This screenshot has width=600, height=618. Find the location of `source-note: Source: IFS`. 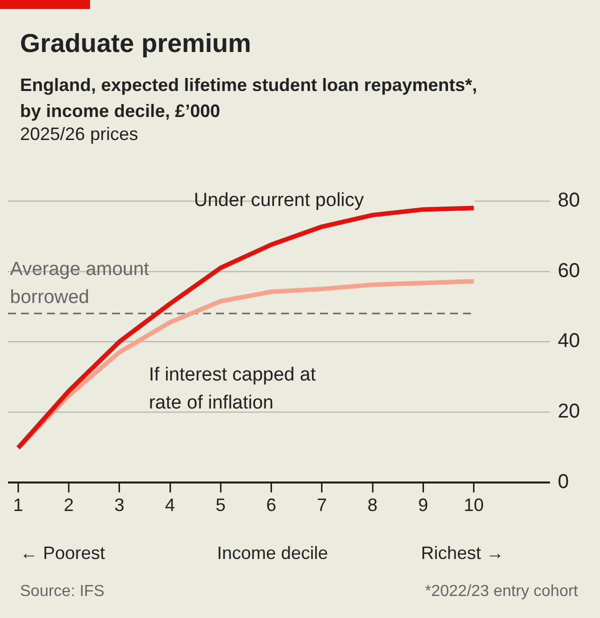

source-note: Source: IFS is located at coordinates (62, 592).